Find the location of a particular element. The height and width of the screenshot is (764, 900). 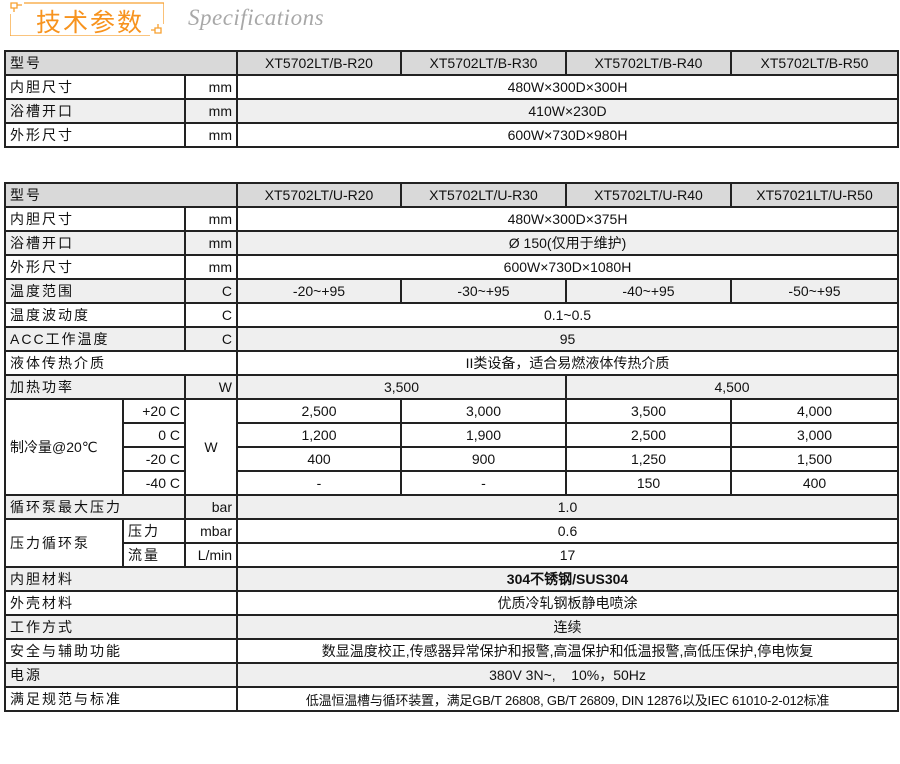

table-row: 循环泵最大压力 bar 1.0 is located at coordinates (451, 507).